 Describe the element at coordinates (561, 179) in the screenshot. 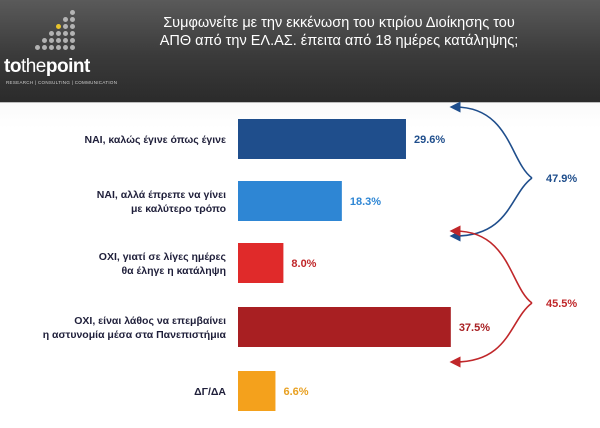

I see `group-total-label-0: 47.9%` at that location.